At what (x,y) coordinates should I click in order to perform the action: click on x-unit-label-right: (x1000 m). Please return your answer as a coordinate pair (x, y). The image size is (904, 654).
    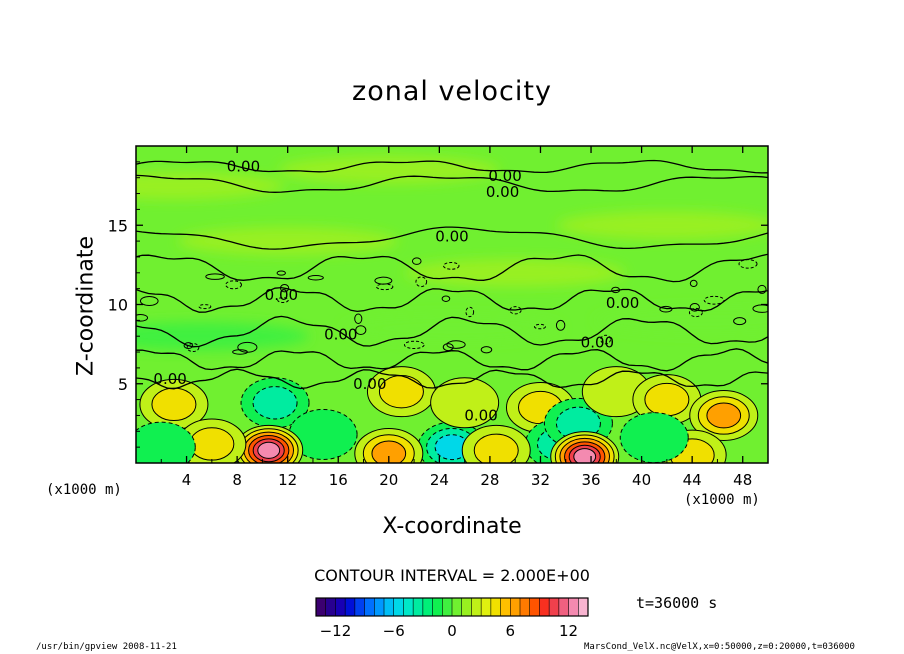
    Looking at the image, I should click on (722, 500).